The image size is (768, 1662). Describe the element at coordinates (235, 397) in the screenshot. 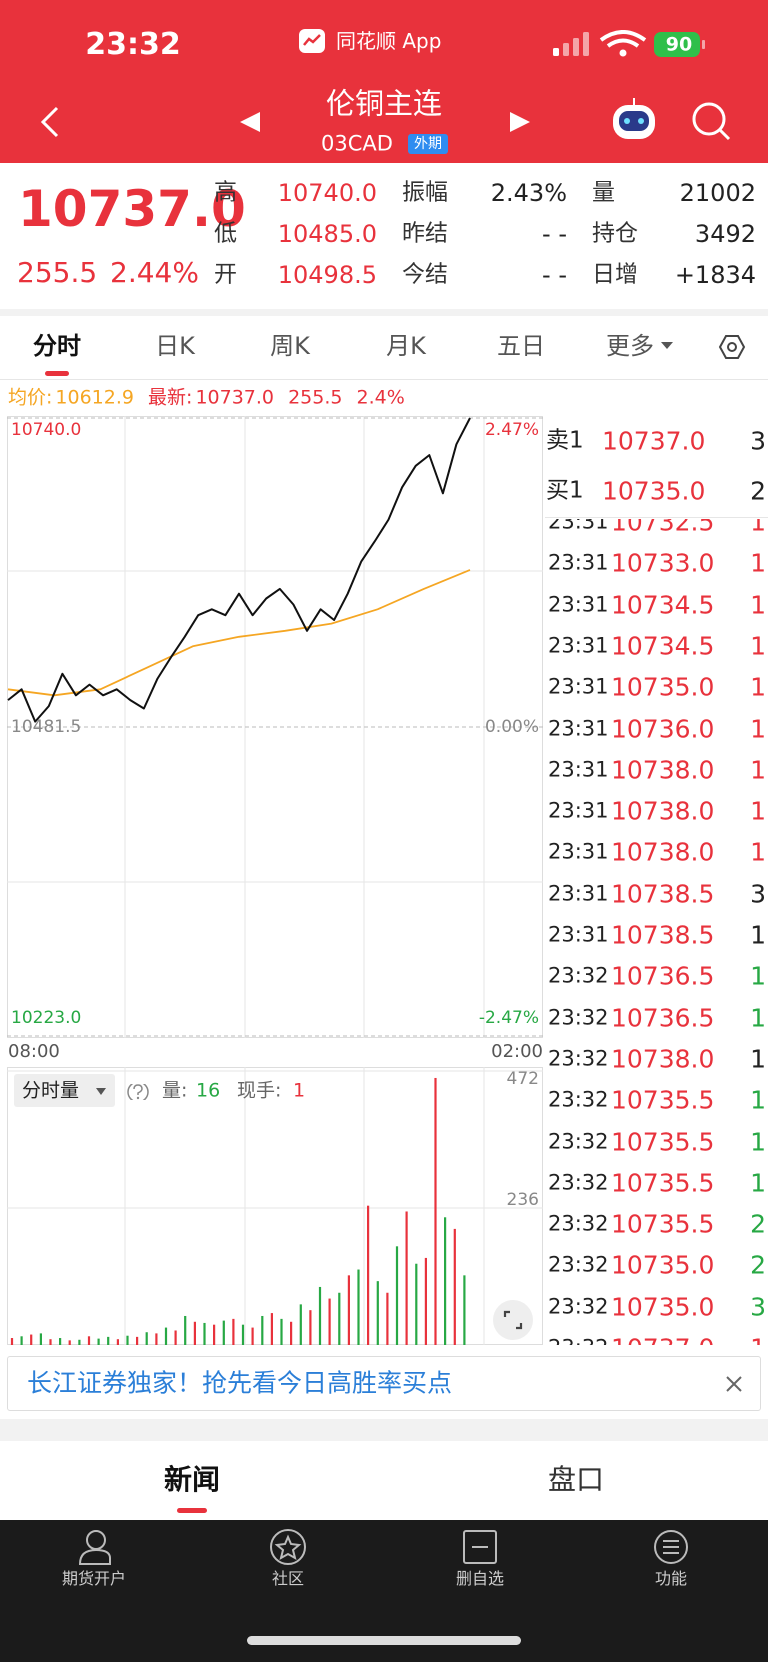

I see `last-price-info: 10737.0` at that location.